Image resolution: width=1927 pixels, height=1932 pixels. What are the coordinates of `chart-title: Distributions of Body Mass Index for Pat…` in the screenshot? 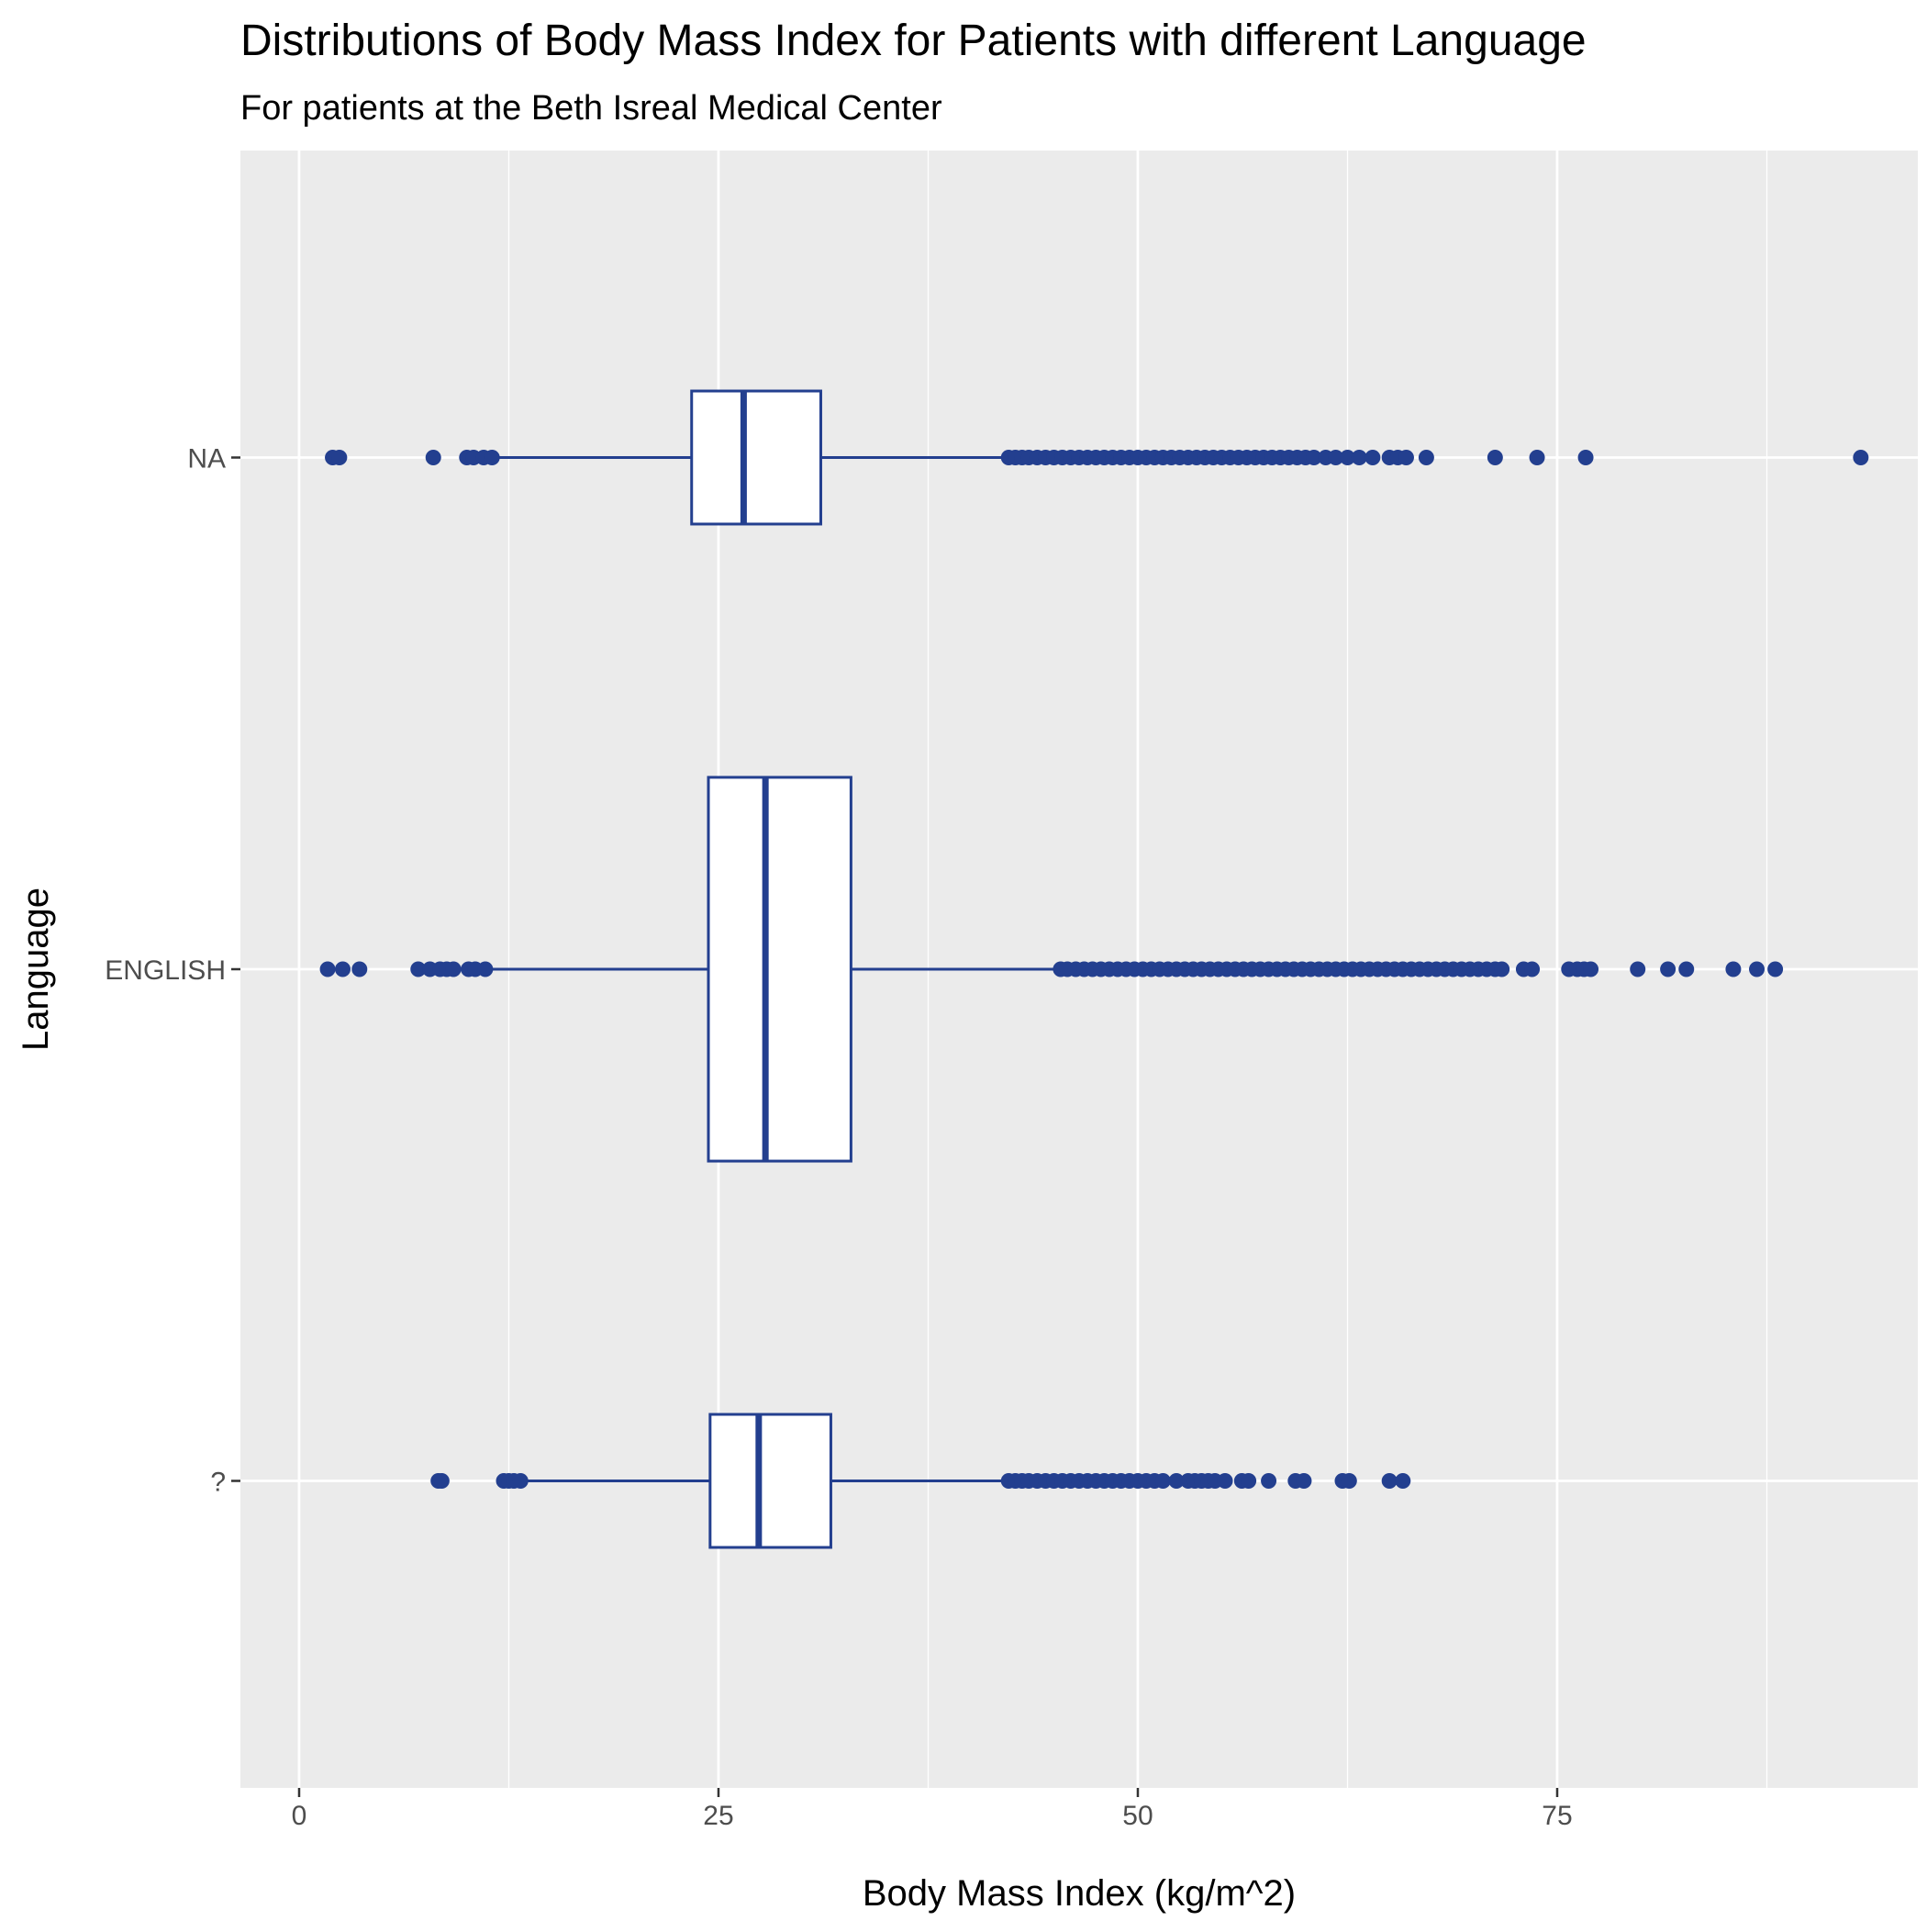 It's located at (913, 41).